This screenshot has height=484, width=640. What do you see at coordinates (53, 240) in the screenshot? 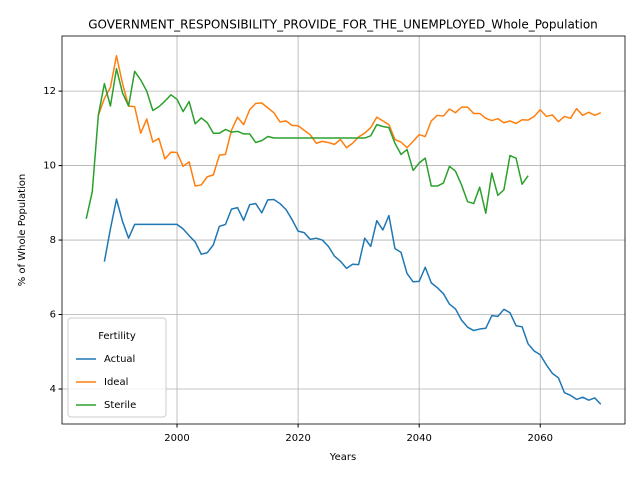
I see `y-tick-label: 8` at bounding box center [53, 240].